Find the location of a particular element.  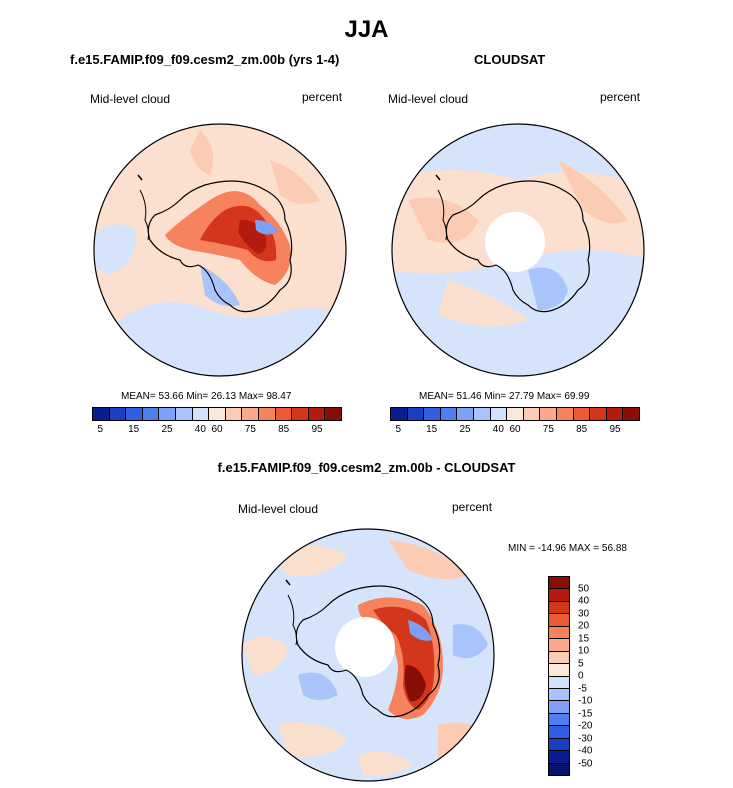

panel1-units-label: percent is located at coordinates (322, 97).